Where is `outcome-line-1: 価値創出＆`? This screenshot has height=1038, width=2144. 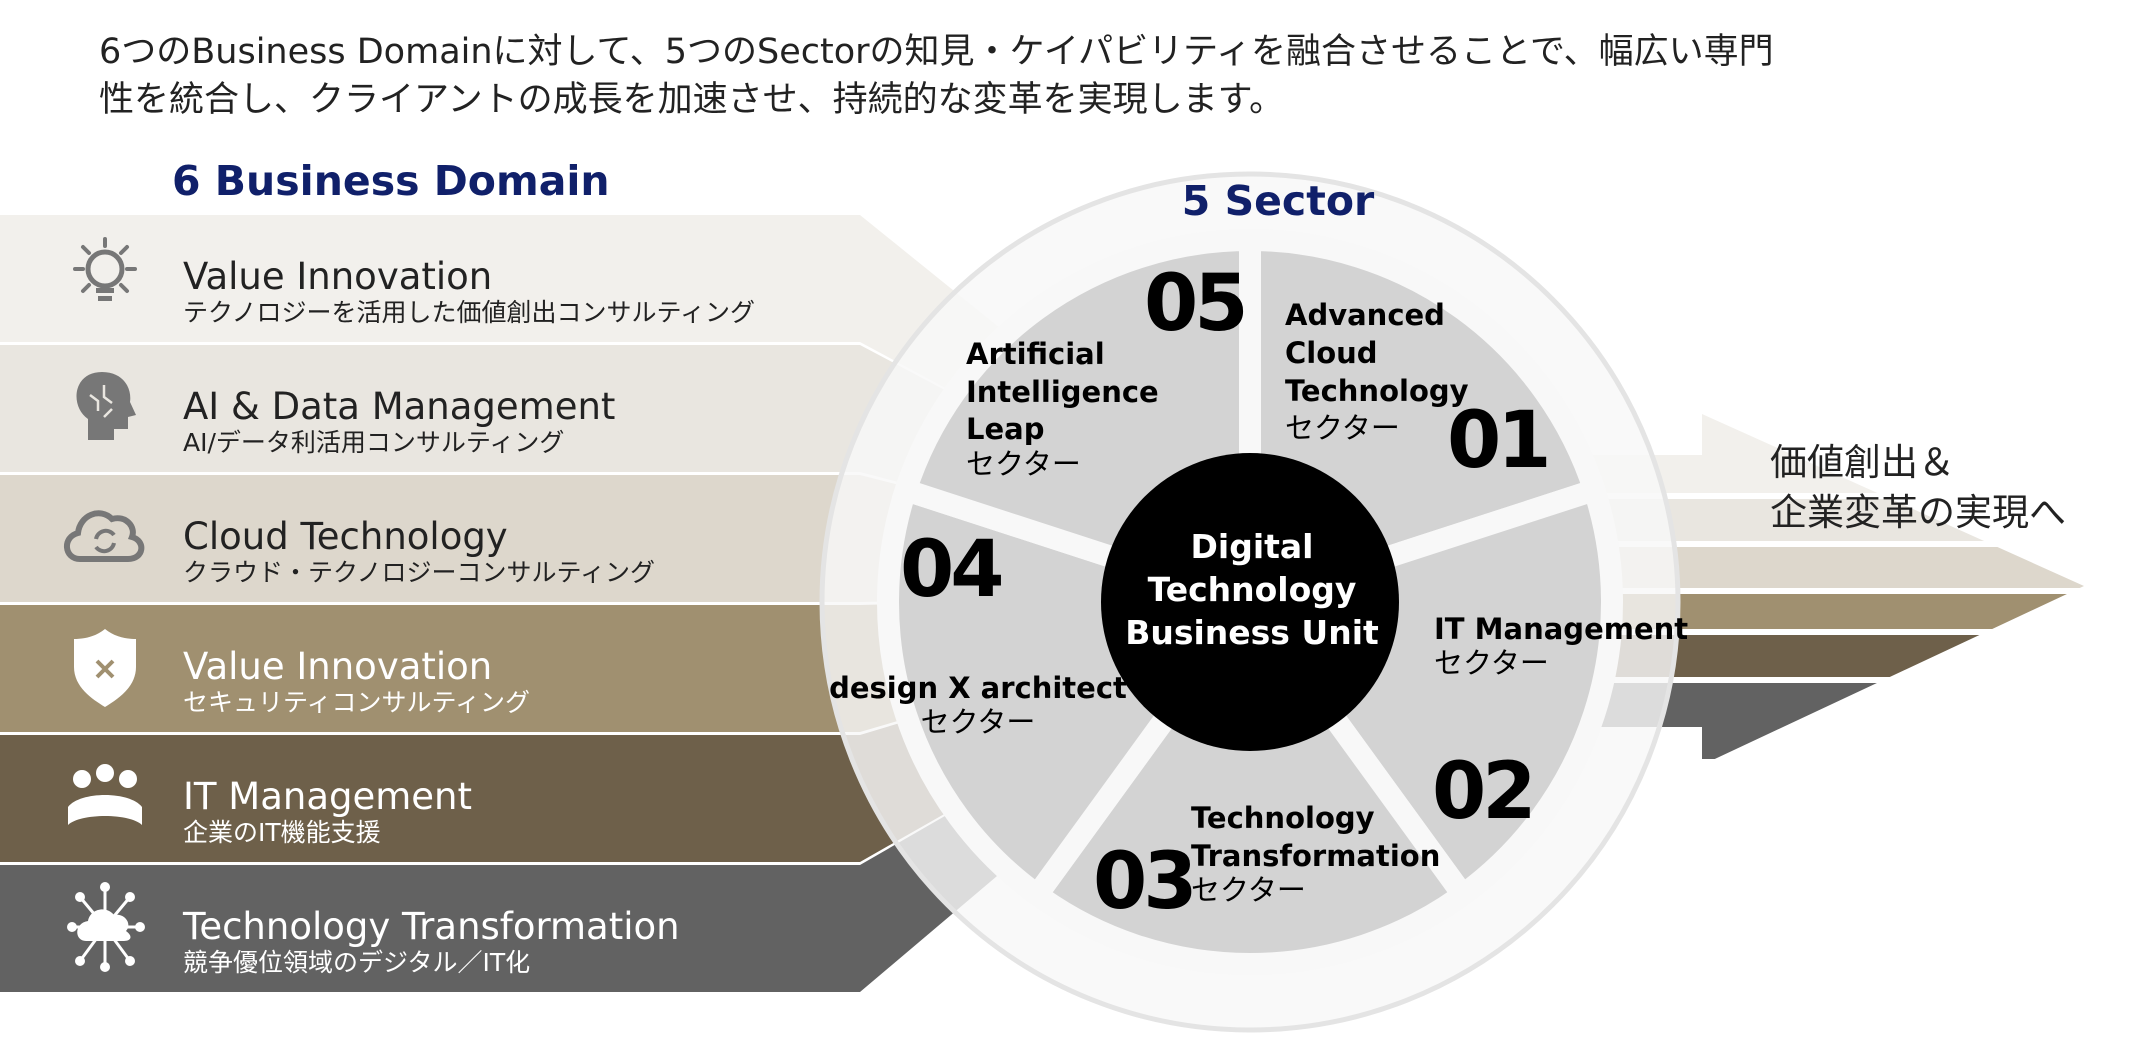 outcome-line-1: 価値創出＆ is located at coordinates (1862, 462).